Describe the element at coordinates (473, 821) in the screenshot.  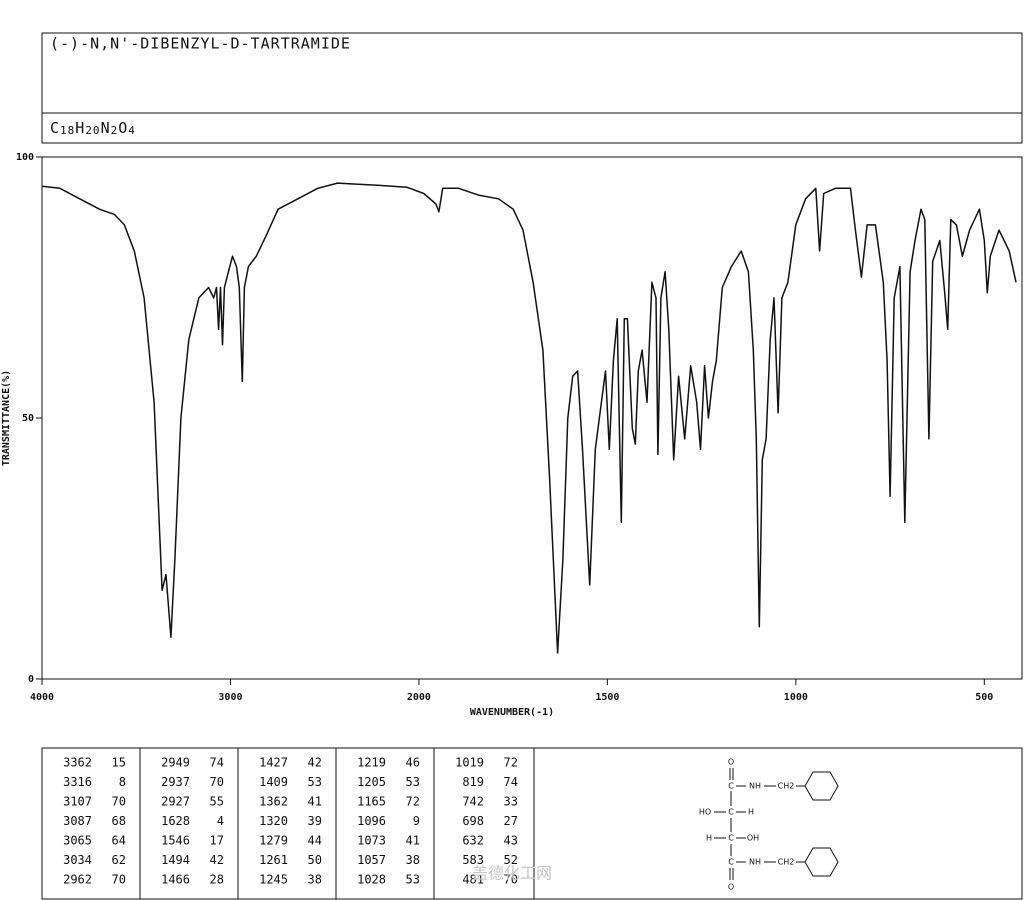
I see `peak-wavenumber: 698` at that location.